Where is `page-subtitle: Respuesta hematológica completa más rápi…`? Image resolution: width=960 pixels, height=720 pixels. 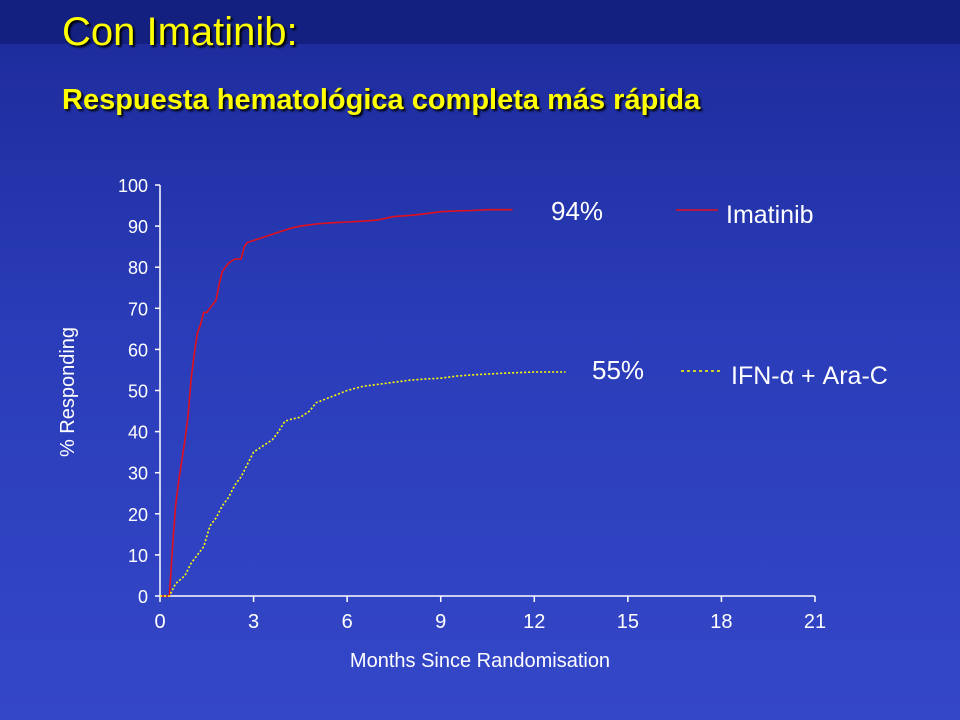
page-subtitle: Respuesta hematológica completa más rápi… is located at coordinates (381, 100).